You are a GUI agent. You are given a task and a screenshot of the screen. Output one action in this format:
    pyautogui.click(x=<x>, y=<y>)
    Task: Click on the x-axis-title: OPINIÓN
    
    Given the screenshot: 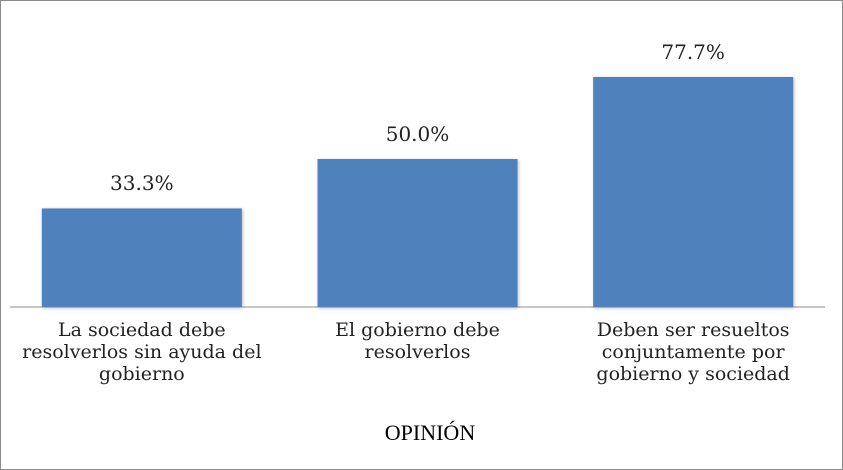 What is the action you would take?
    pyautogui.click(x=430, y=432)
    